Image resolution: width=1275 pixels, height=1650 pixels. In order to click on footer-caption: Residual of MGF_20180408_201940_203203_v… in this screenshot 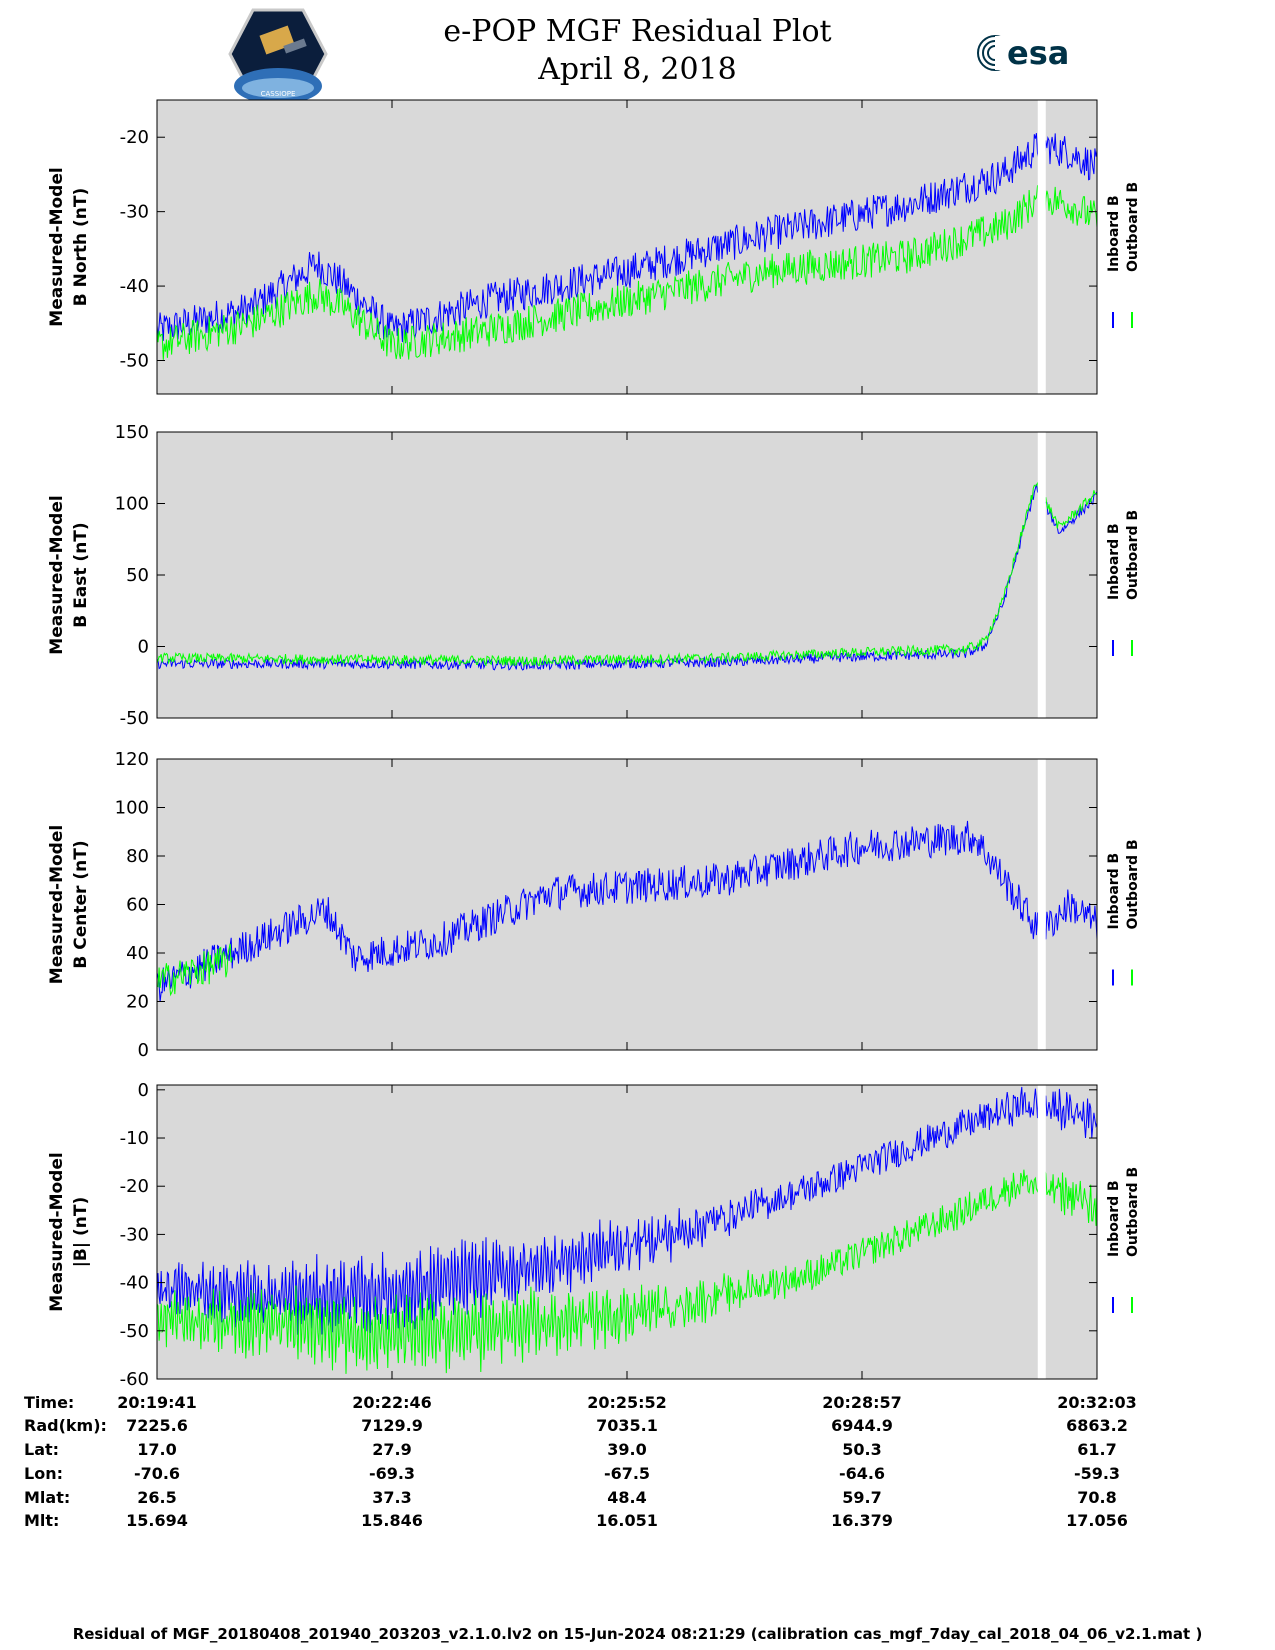, I will do `click(637, 1634)`.